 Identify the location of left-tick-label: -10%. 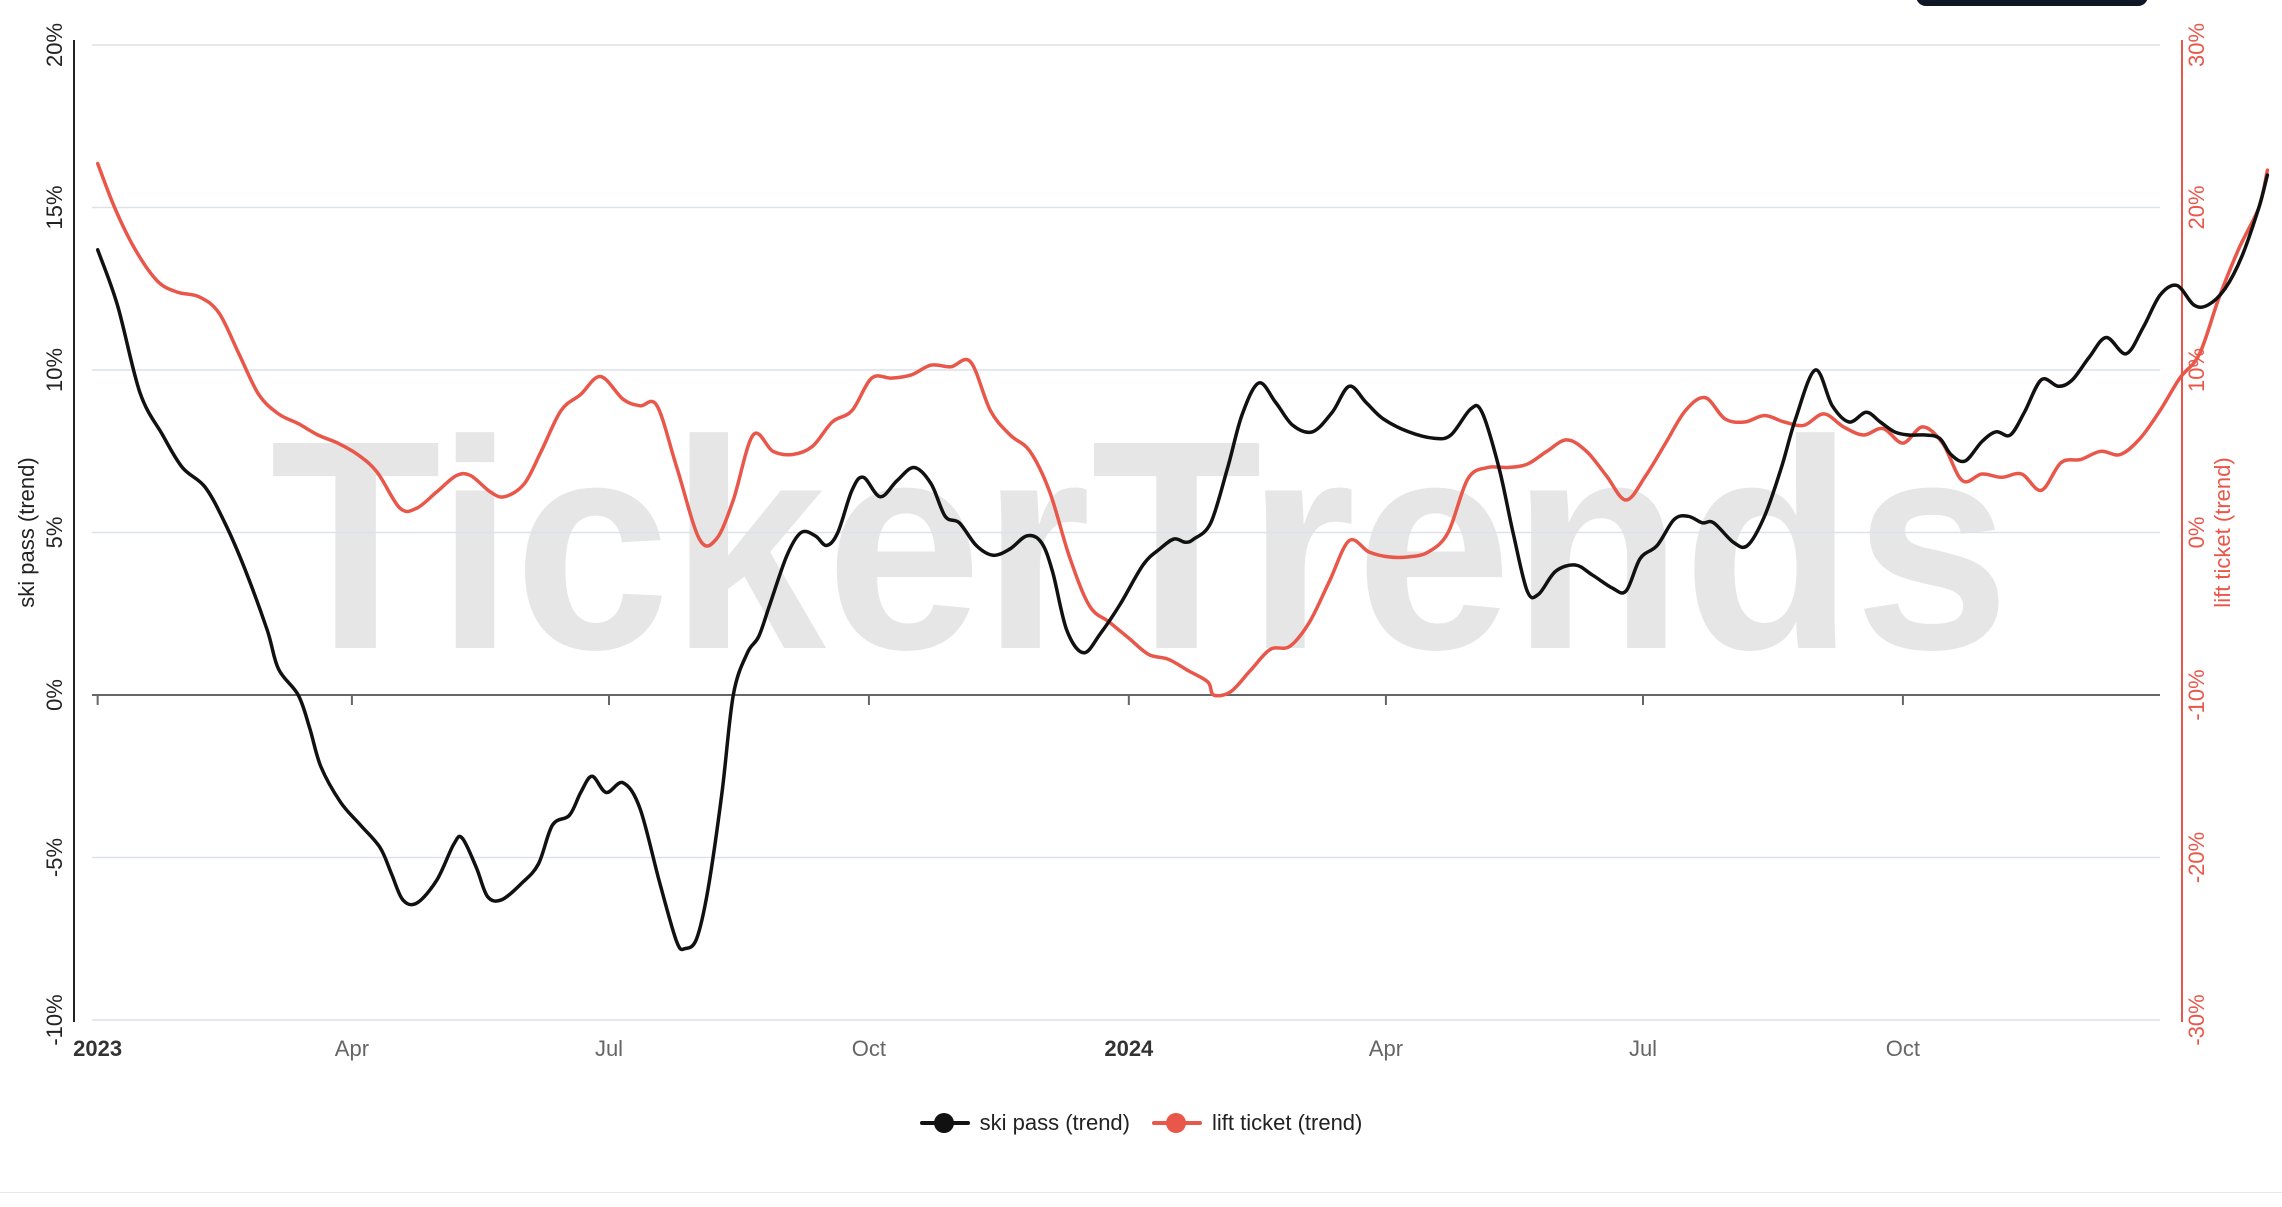
(54, 1019).